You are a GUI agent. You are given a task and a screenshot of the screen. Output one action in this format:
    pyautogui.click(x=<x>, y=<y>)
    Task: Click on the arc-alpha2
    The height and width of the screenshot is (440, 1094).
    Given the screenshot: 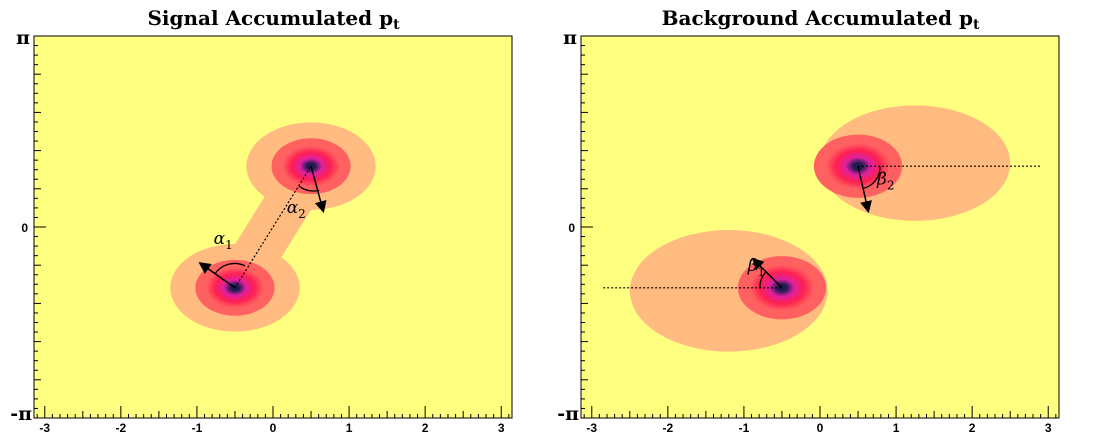 What is the action you would take?
    pyautogui.click(x=309, y=188)
    